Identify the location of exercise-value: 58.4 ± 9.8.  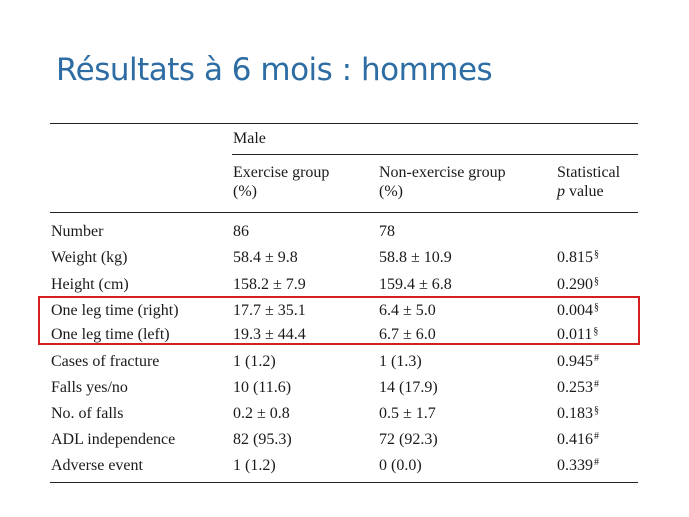
(265, 257).